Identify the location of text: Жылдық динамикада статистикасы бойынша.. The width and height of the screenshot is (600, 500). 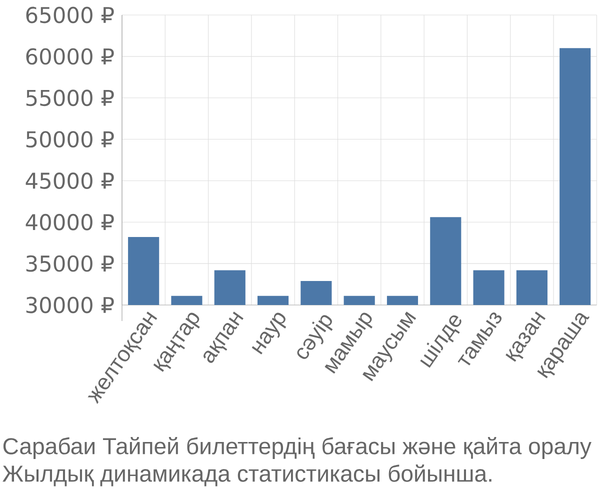
(247, 475).